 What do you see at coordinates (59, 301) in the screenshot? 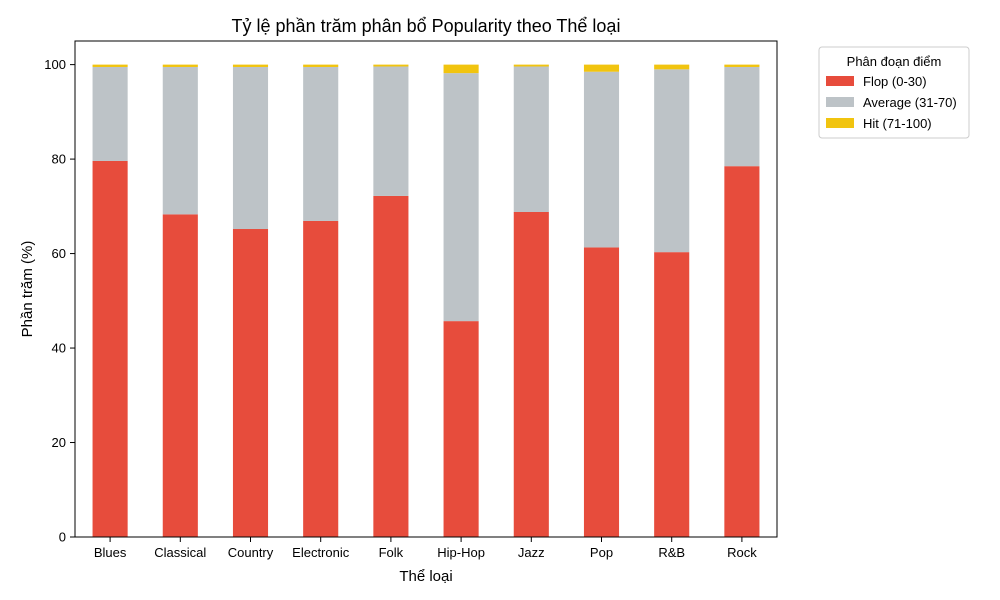
I see `y-axis: 0 20 40 60 80 100` at bounding box center [59, 301].